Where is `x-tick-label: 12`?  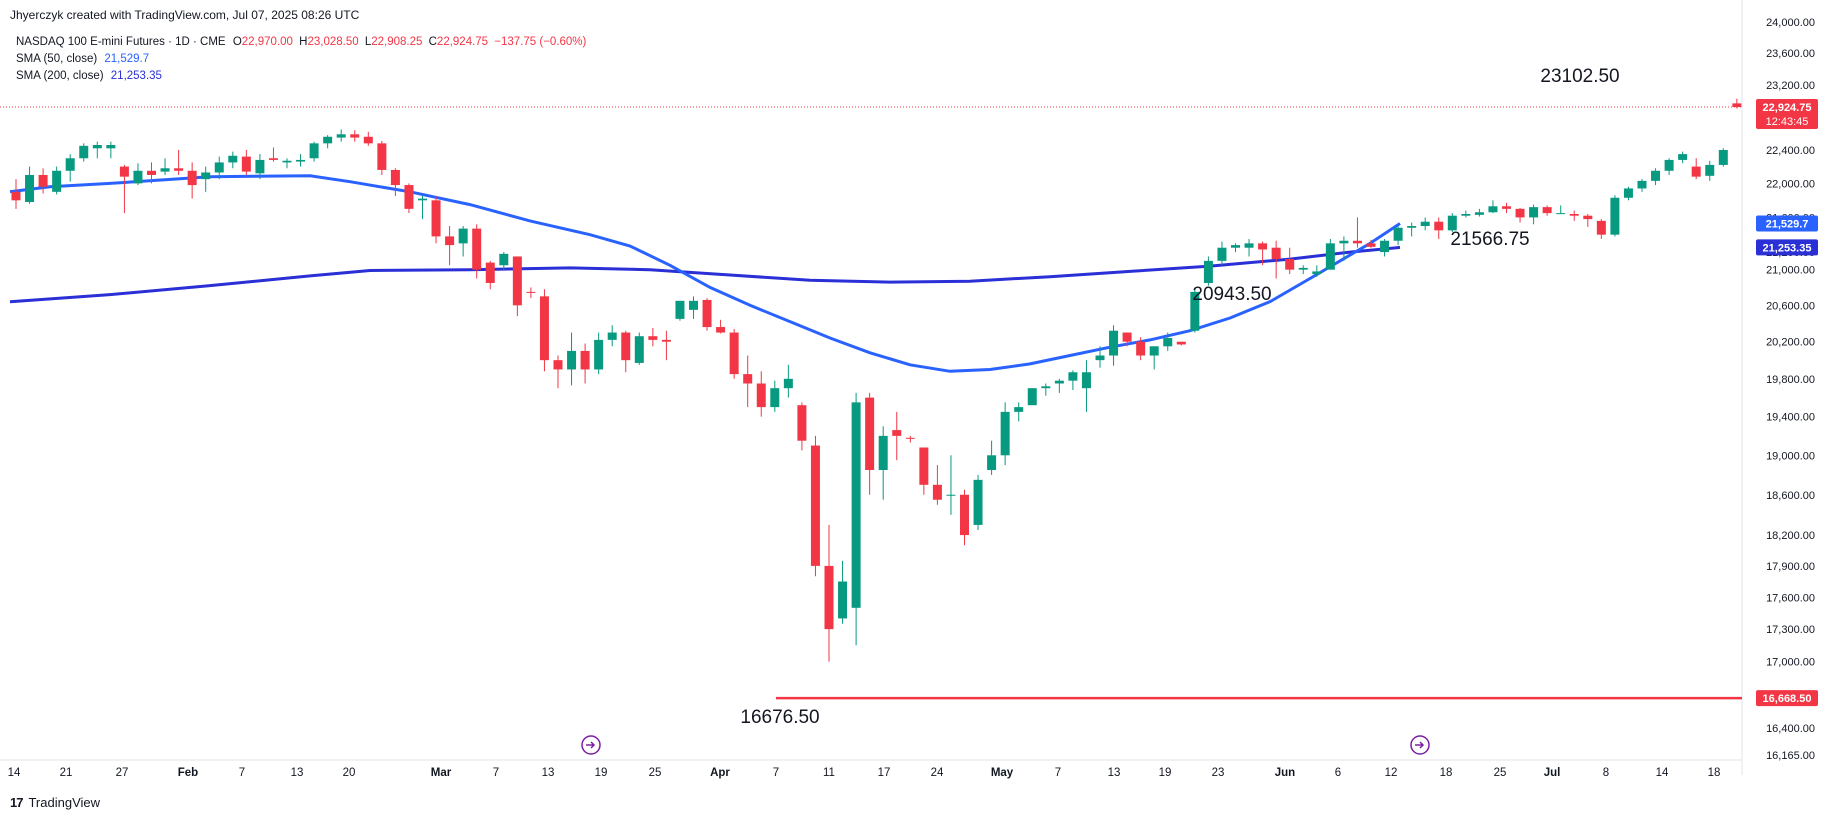
x-tick-label: 12 is located at coordinates (1391, 773).